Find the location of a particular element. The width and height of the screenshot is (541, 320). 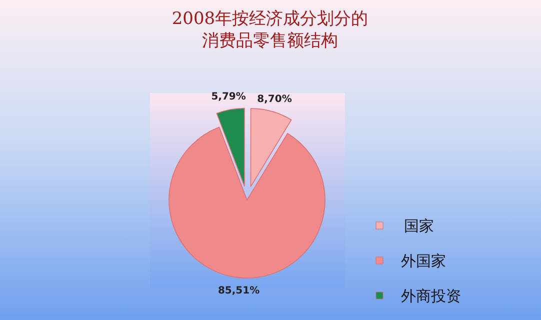

legend-label: 外商投资 is located at coordinates (431, 296).